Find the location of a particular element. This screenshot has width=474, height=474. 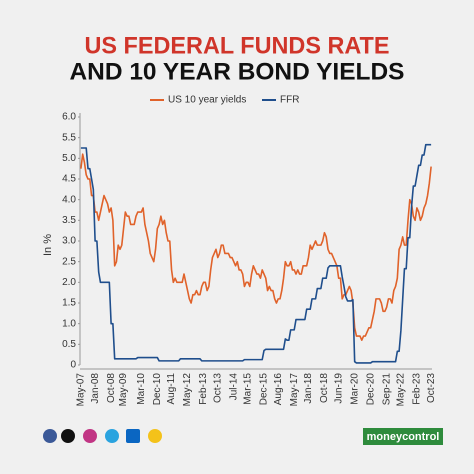

x-tick-label: Aug-16 is located at coordinates (278, 389).